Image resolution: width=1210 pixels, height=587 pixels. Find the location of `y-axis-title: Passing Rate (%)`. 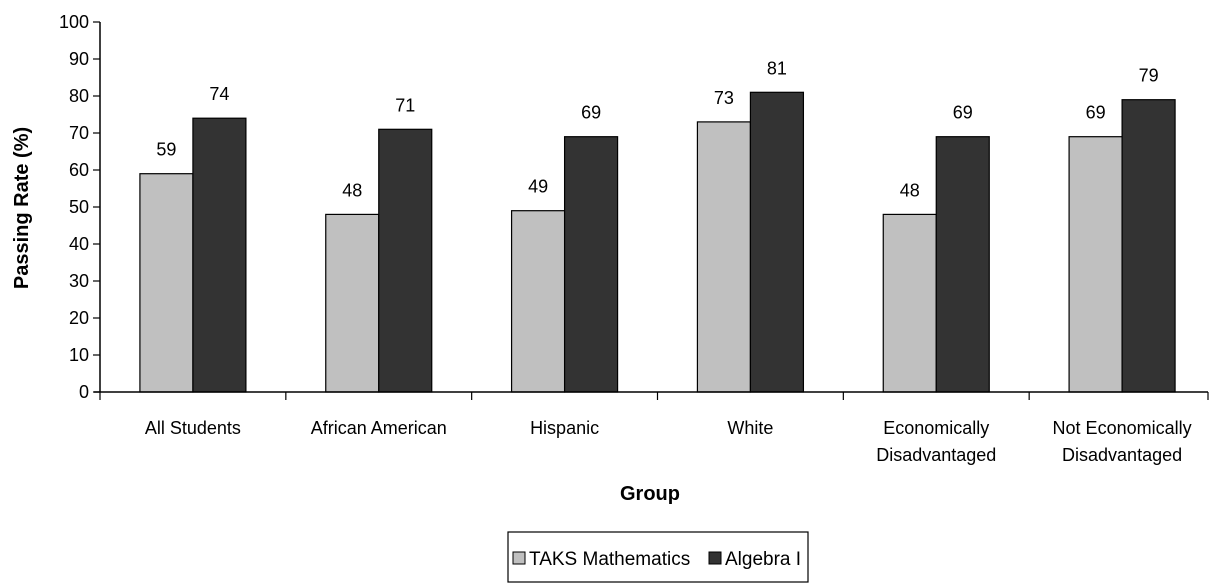

y-axis-title: Passing Rate (%) is located at coordinates (22, 208).